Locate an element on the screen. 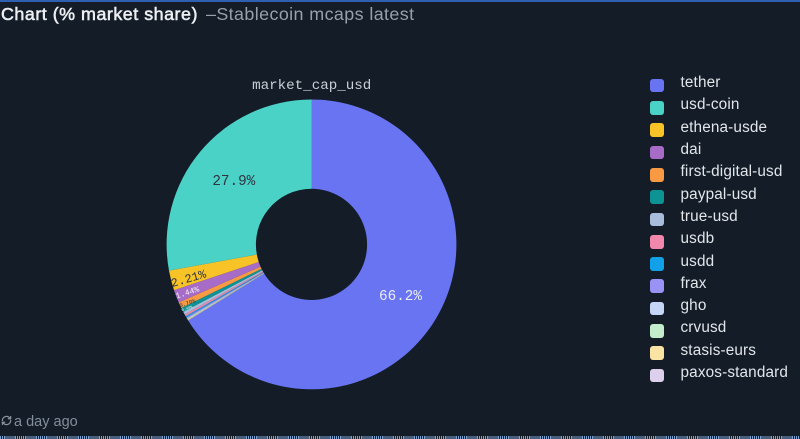  svg-text: 0.70% is located at coordinates (188, 303).